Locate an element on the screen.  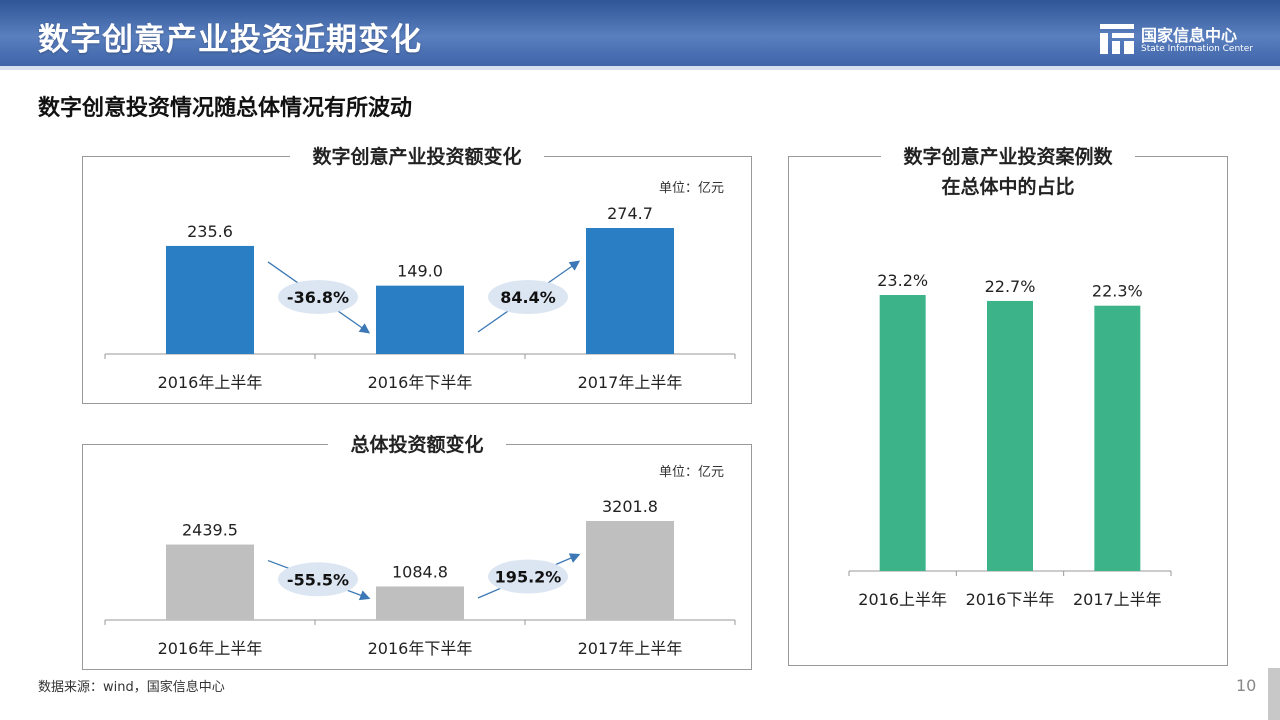
change-label: 84.4% is located at coordinates (528, 297).